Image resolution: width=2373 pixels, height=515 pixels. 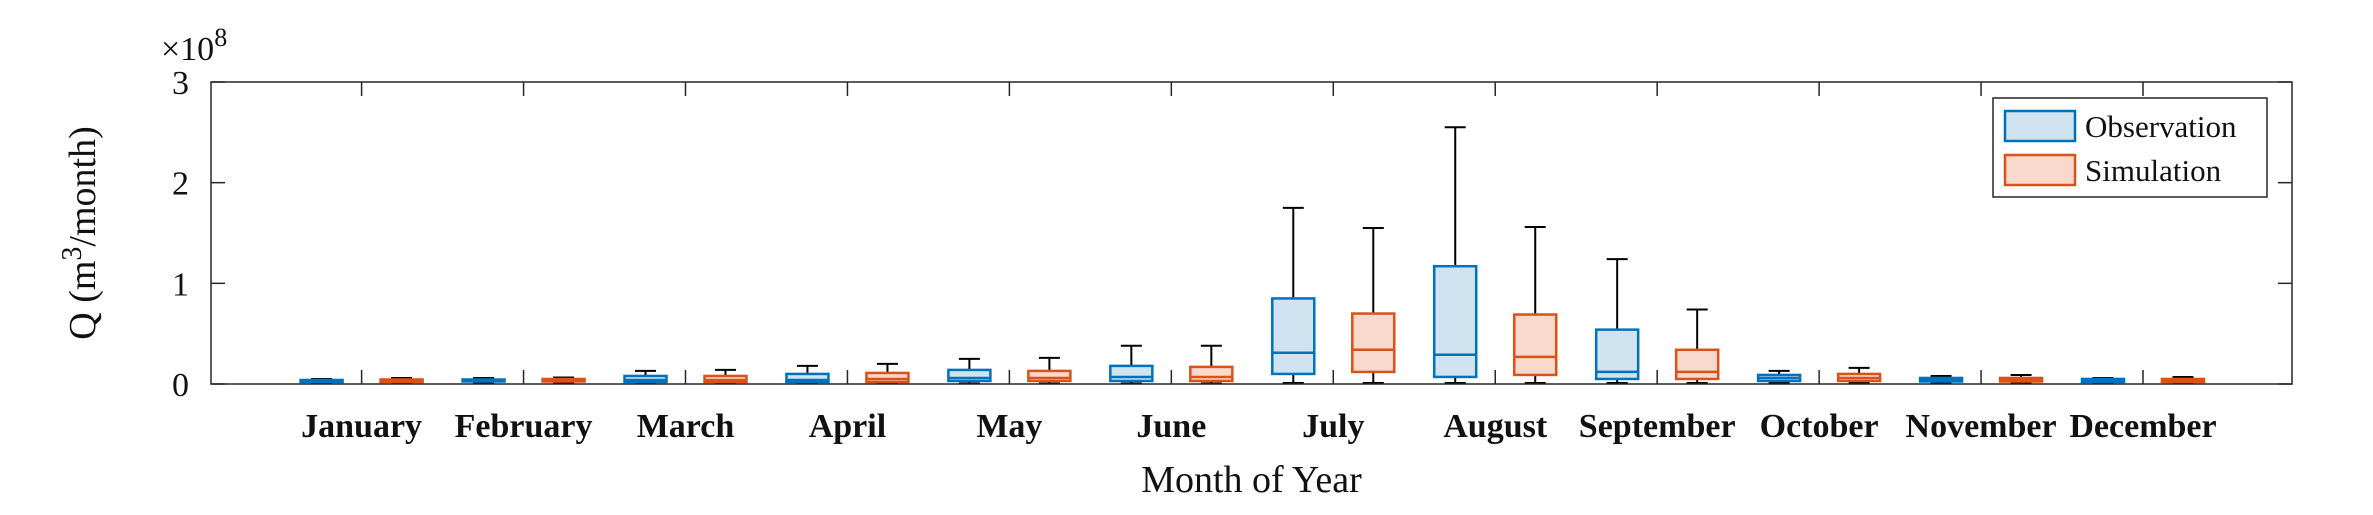 I want to click on x-tick-label: July, so click(x=1333, y=426).